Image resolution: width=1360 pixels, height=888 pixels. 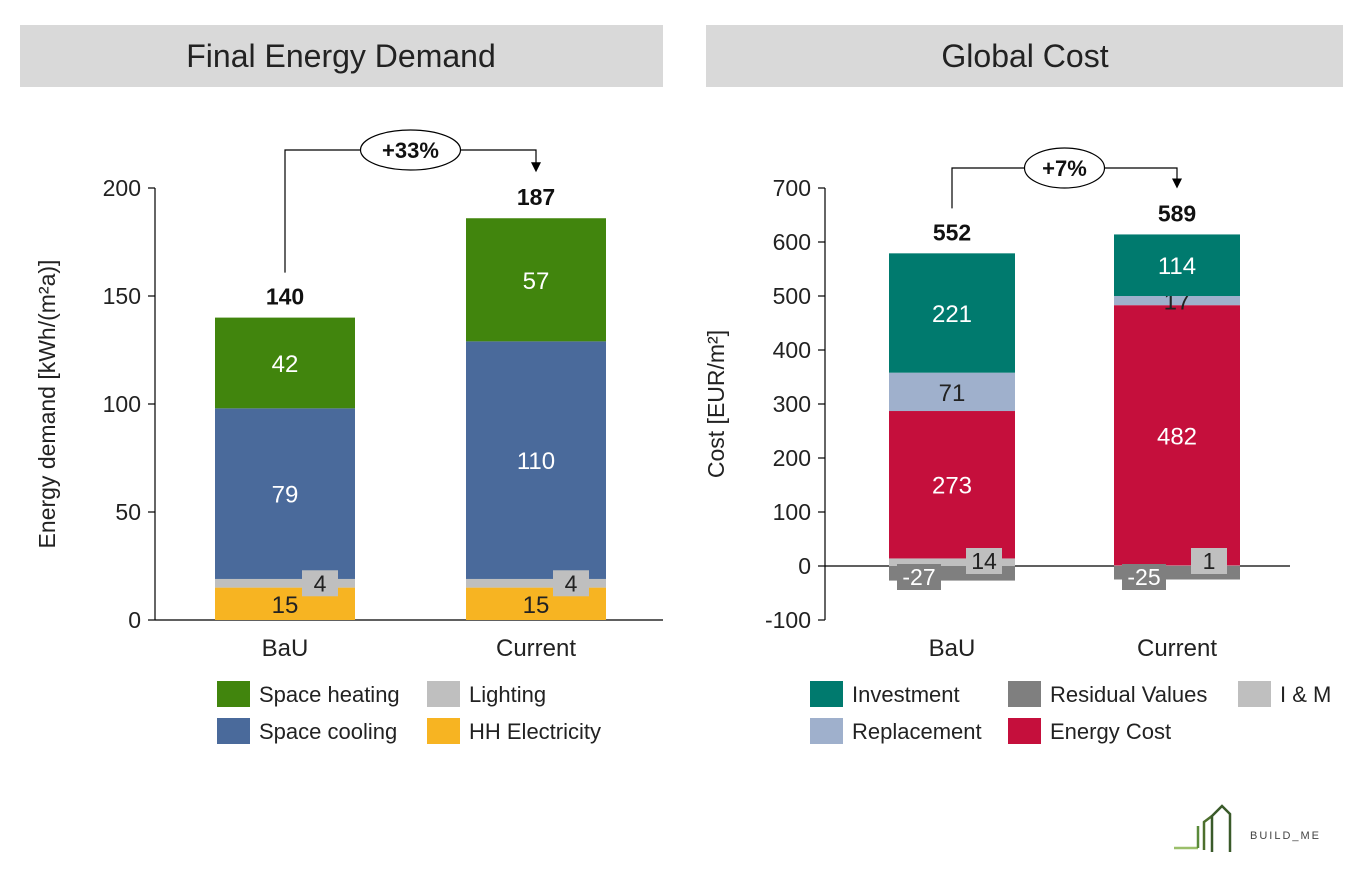 I want to click on y-tick-label: 700, so click(x=792, y=188).